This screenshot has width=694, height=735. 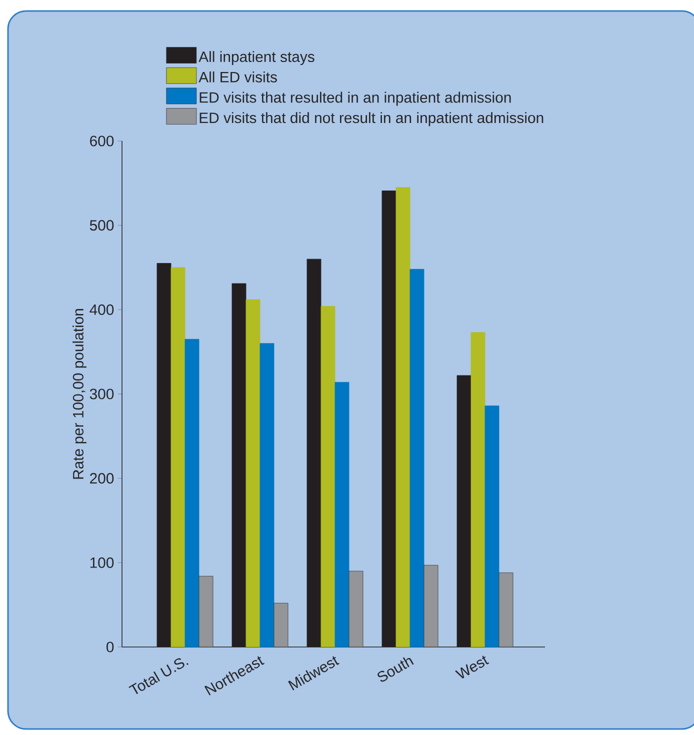 I want to click on y-tick-label: 0, so click(x=110, y=647).